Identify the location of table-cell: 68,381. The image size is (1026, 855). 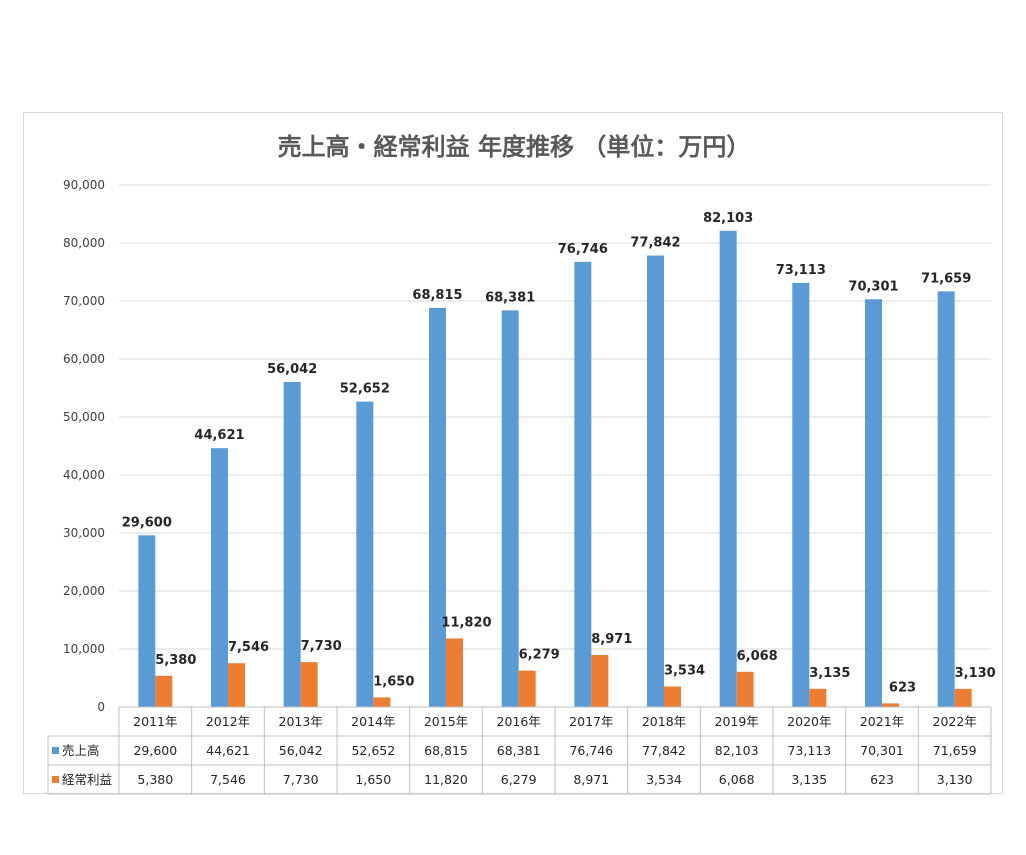
(519, 750).